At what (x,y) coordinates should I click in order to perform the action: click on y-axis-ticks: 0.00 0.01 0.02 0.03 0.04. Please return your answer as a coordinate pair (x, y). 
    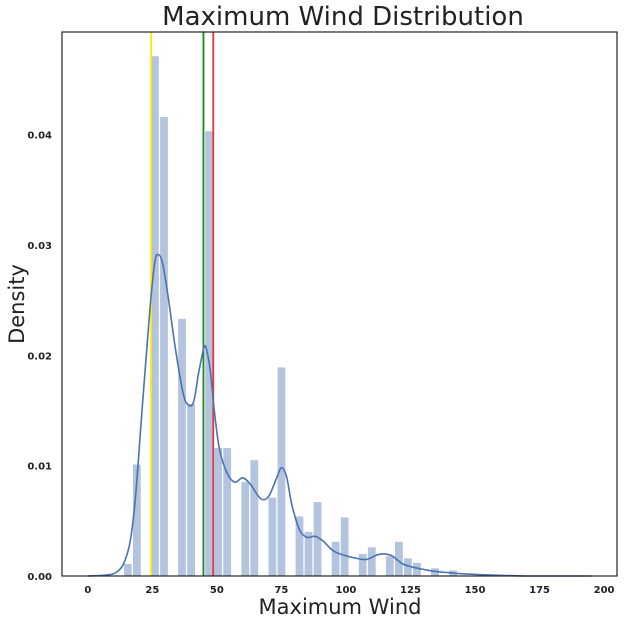
    Looking at the image, I should click on (39, 357).